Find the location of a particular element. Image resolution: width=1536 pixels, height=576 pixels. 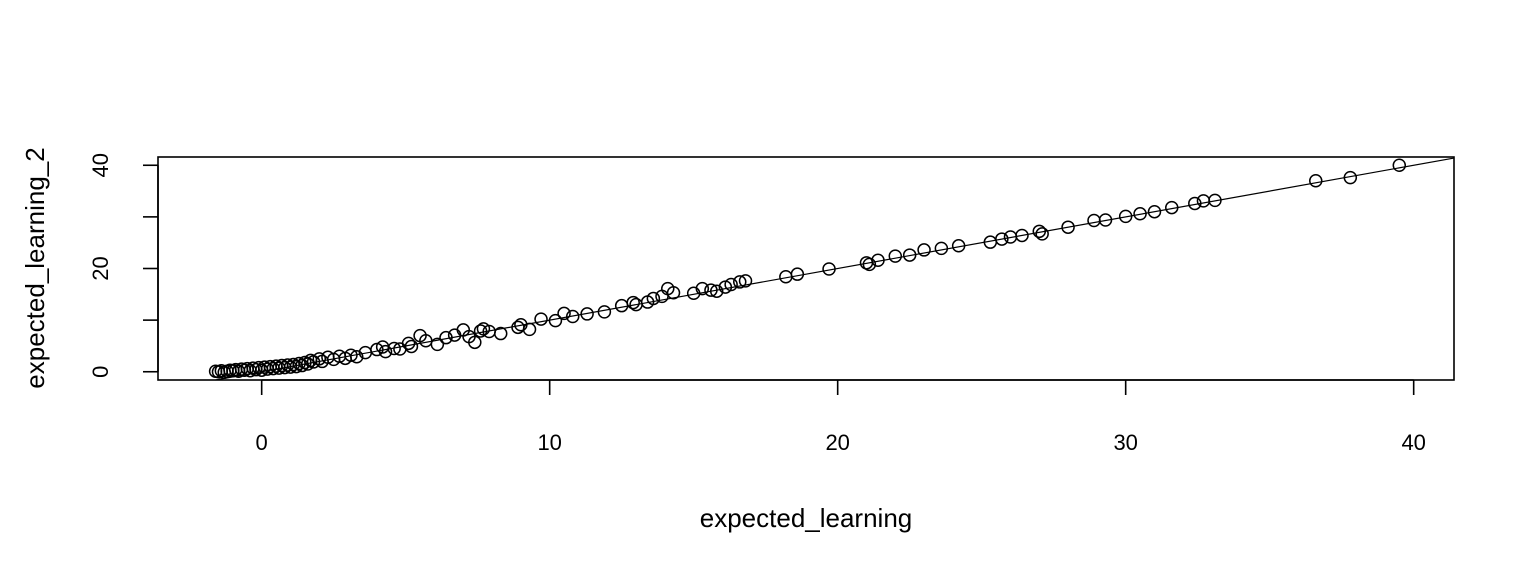

x-tick-label: 20 is located at coordinates (837, 442).